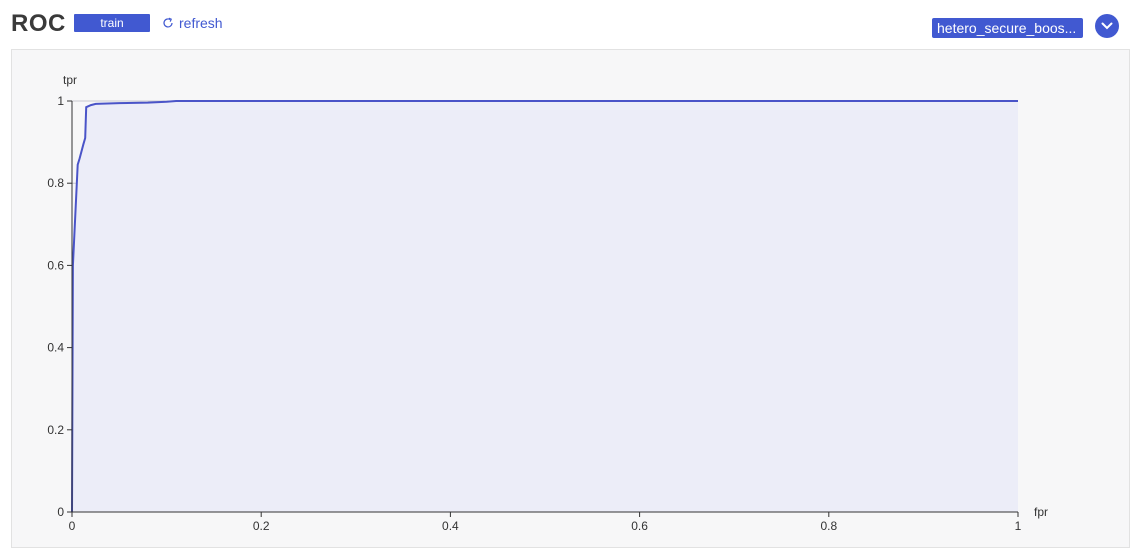  I want to click on x-tick-label: 0, so click(72, 526).